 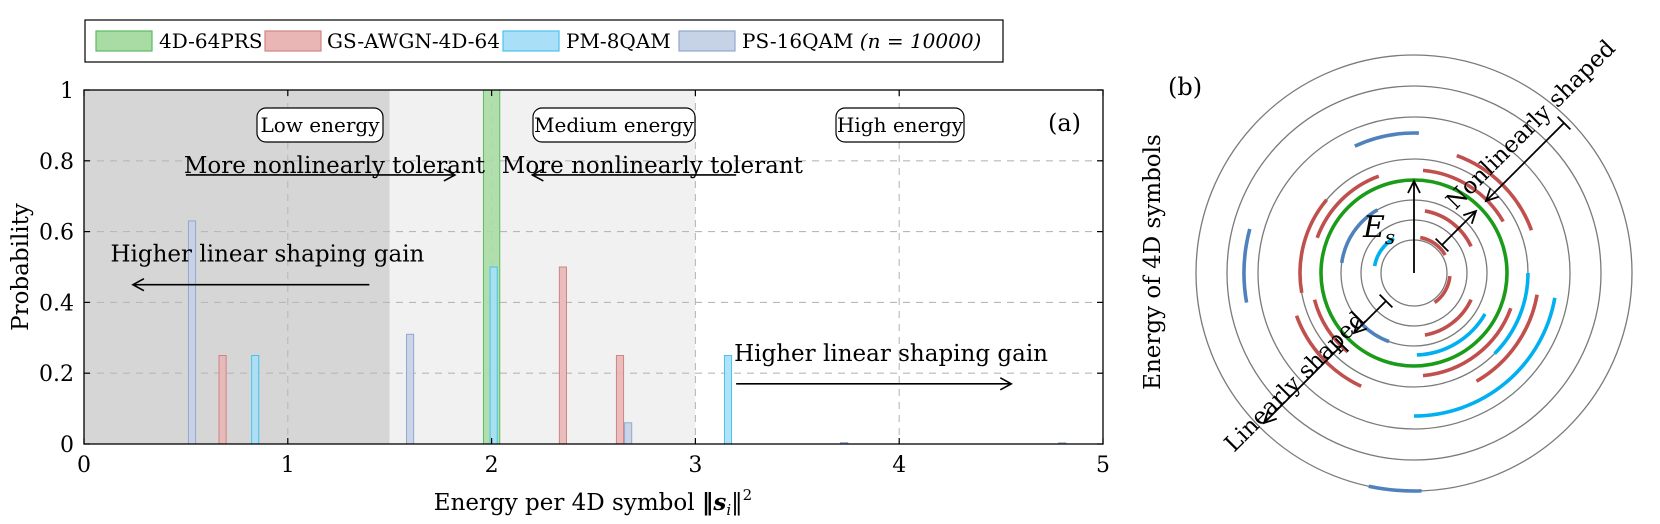 What do you see at coordinates (714, 502) in the screenshot?
I see `x-axis-title-math: ‖s` at bounding box center [714, 502].